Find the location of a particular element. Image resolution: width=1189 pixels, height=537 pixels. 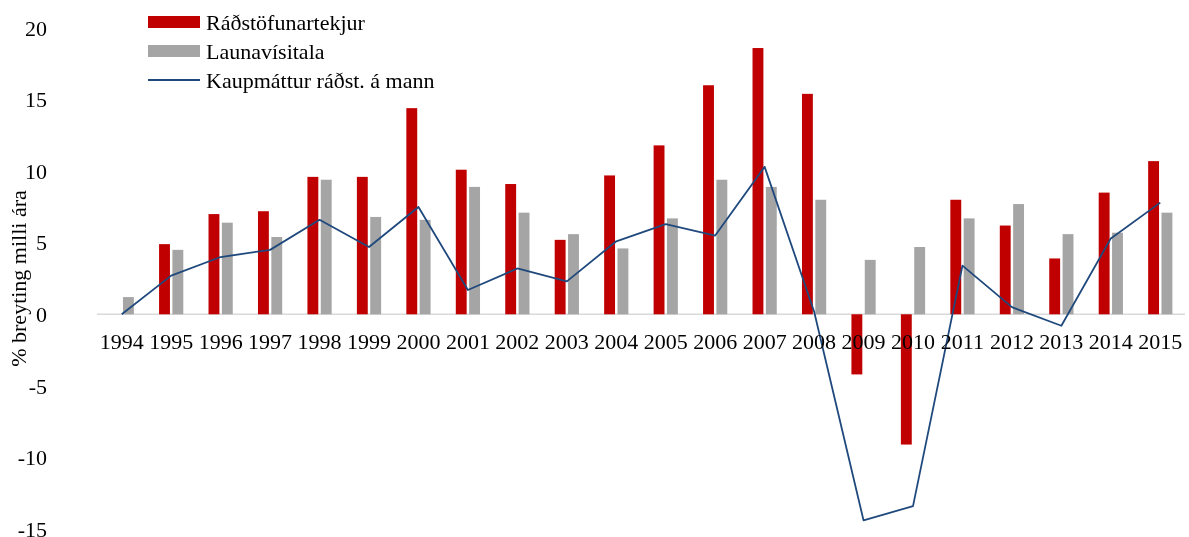

y-tick-label: 5 is located at coordinates (41, 243).